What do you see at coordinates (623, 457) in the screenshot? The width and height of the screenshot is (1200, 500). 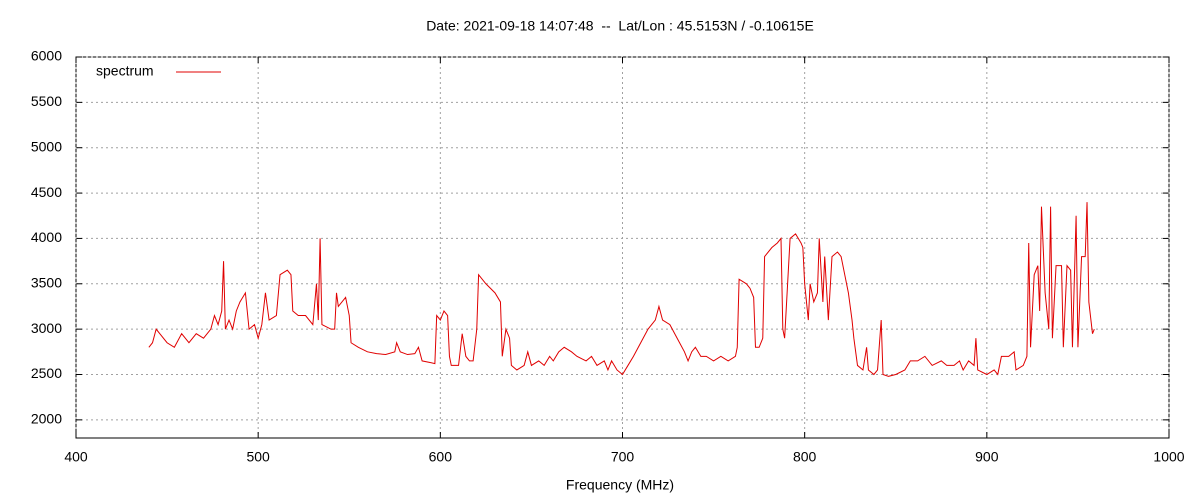 I see `x-tick-label: 700` at bounding box center [623, 457].